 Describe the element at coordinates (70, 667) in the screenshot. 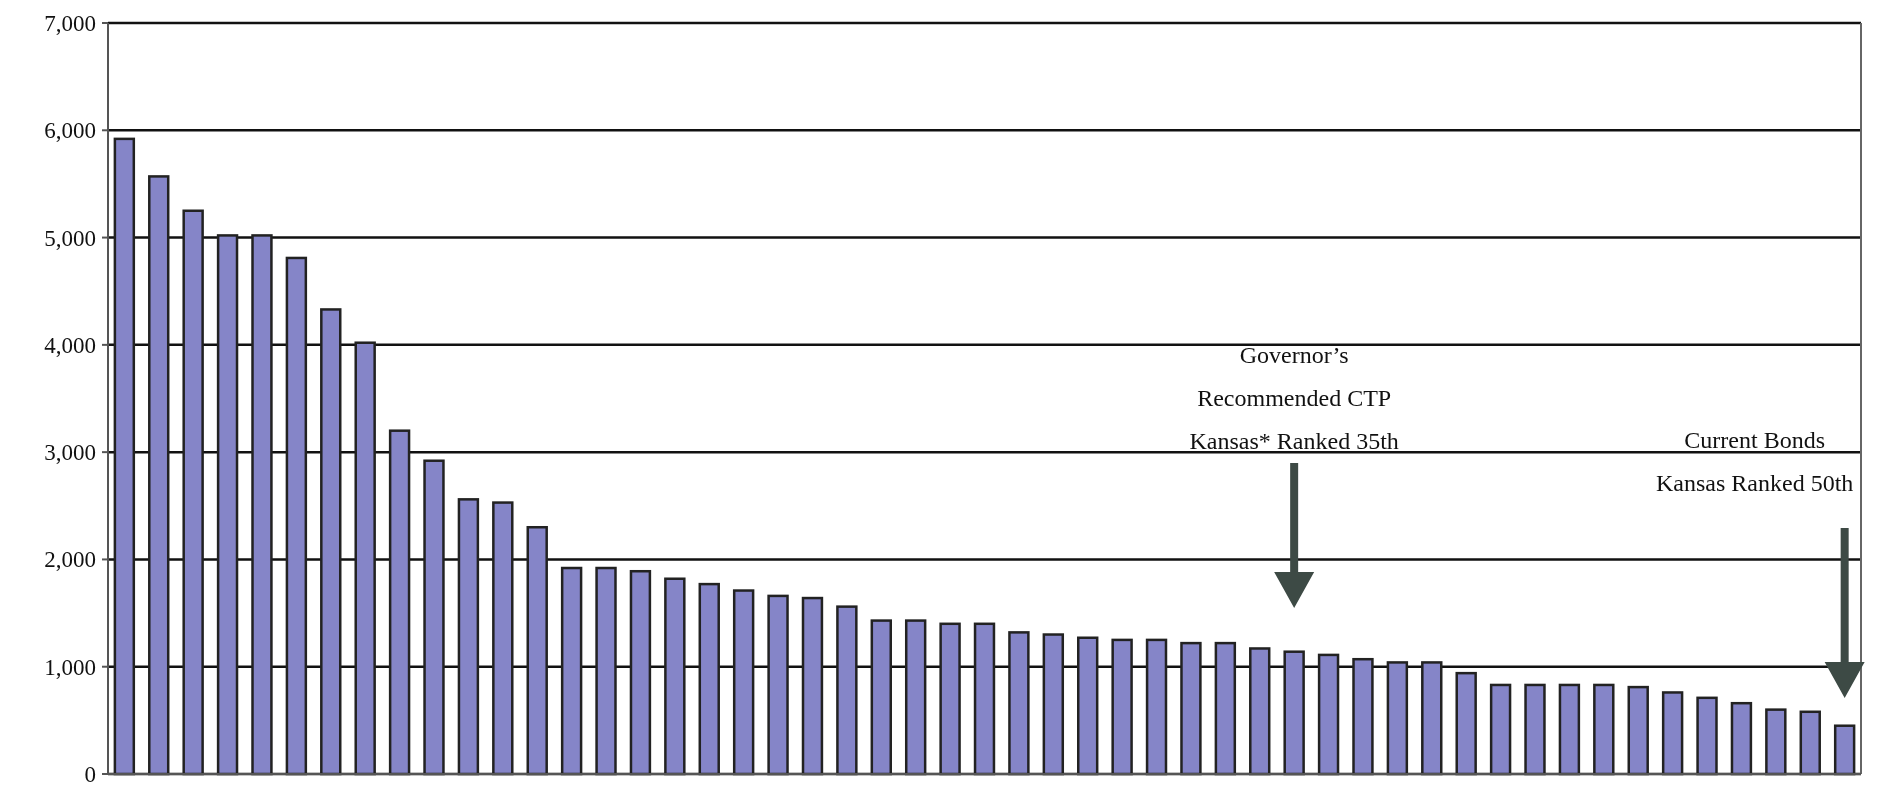

I see `y-tick-label: 1,000` at that location.